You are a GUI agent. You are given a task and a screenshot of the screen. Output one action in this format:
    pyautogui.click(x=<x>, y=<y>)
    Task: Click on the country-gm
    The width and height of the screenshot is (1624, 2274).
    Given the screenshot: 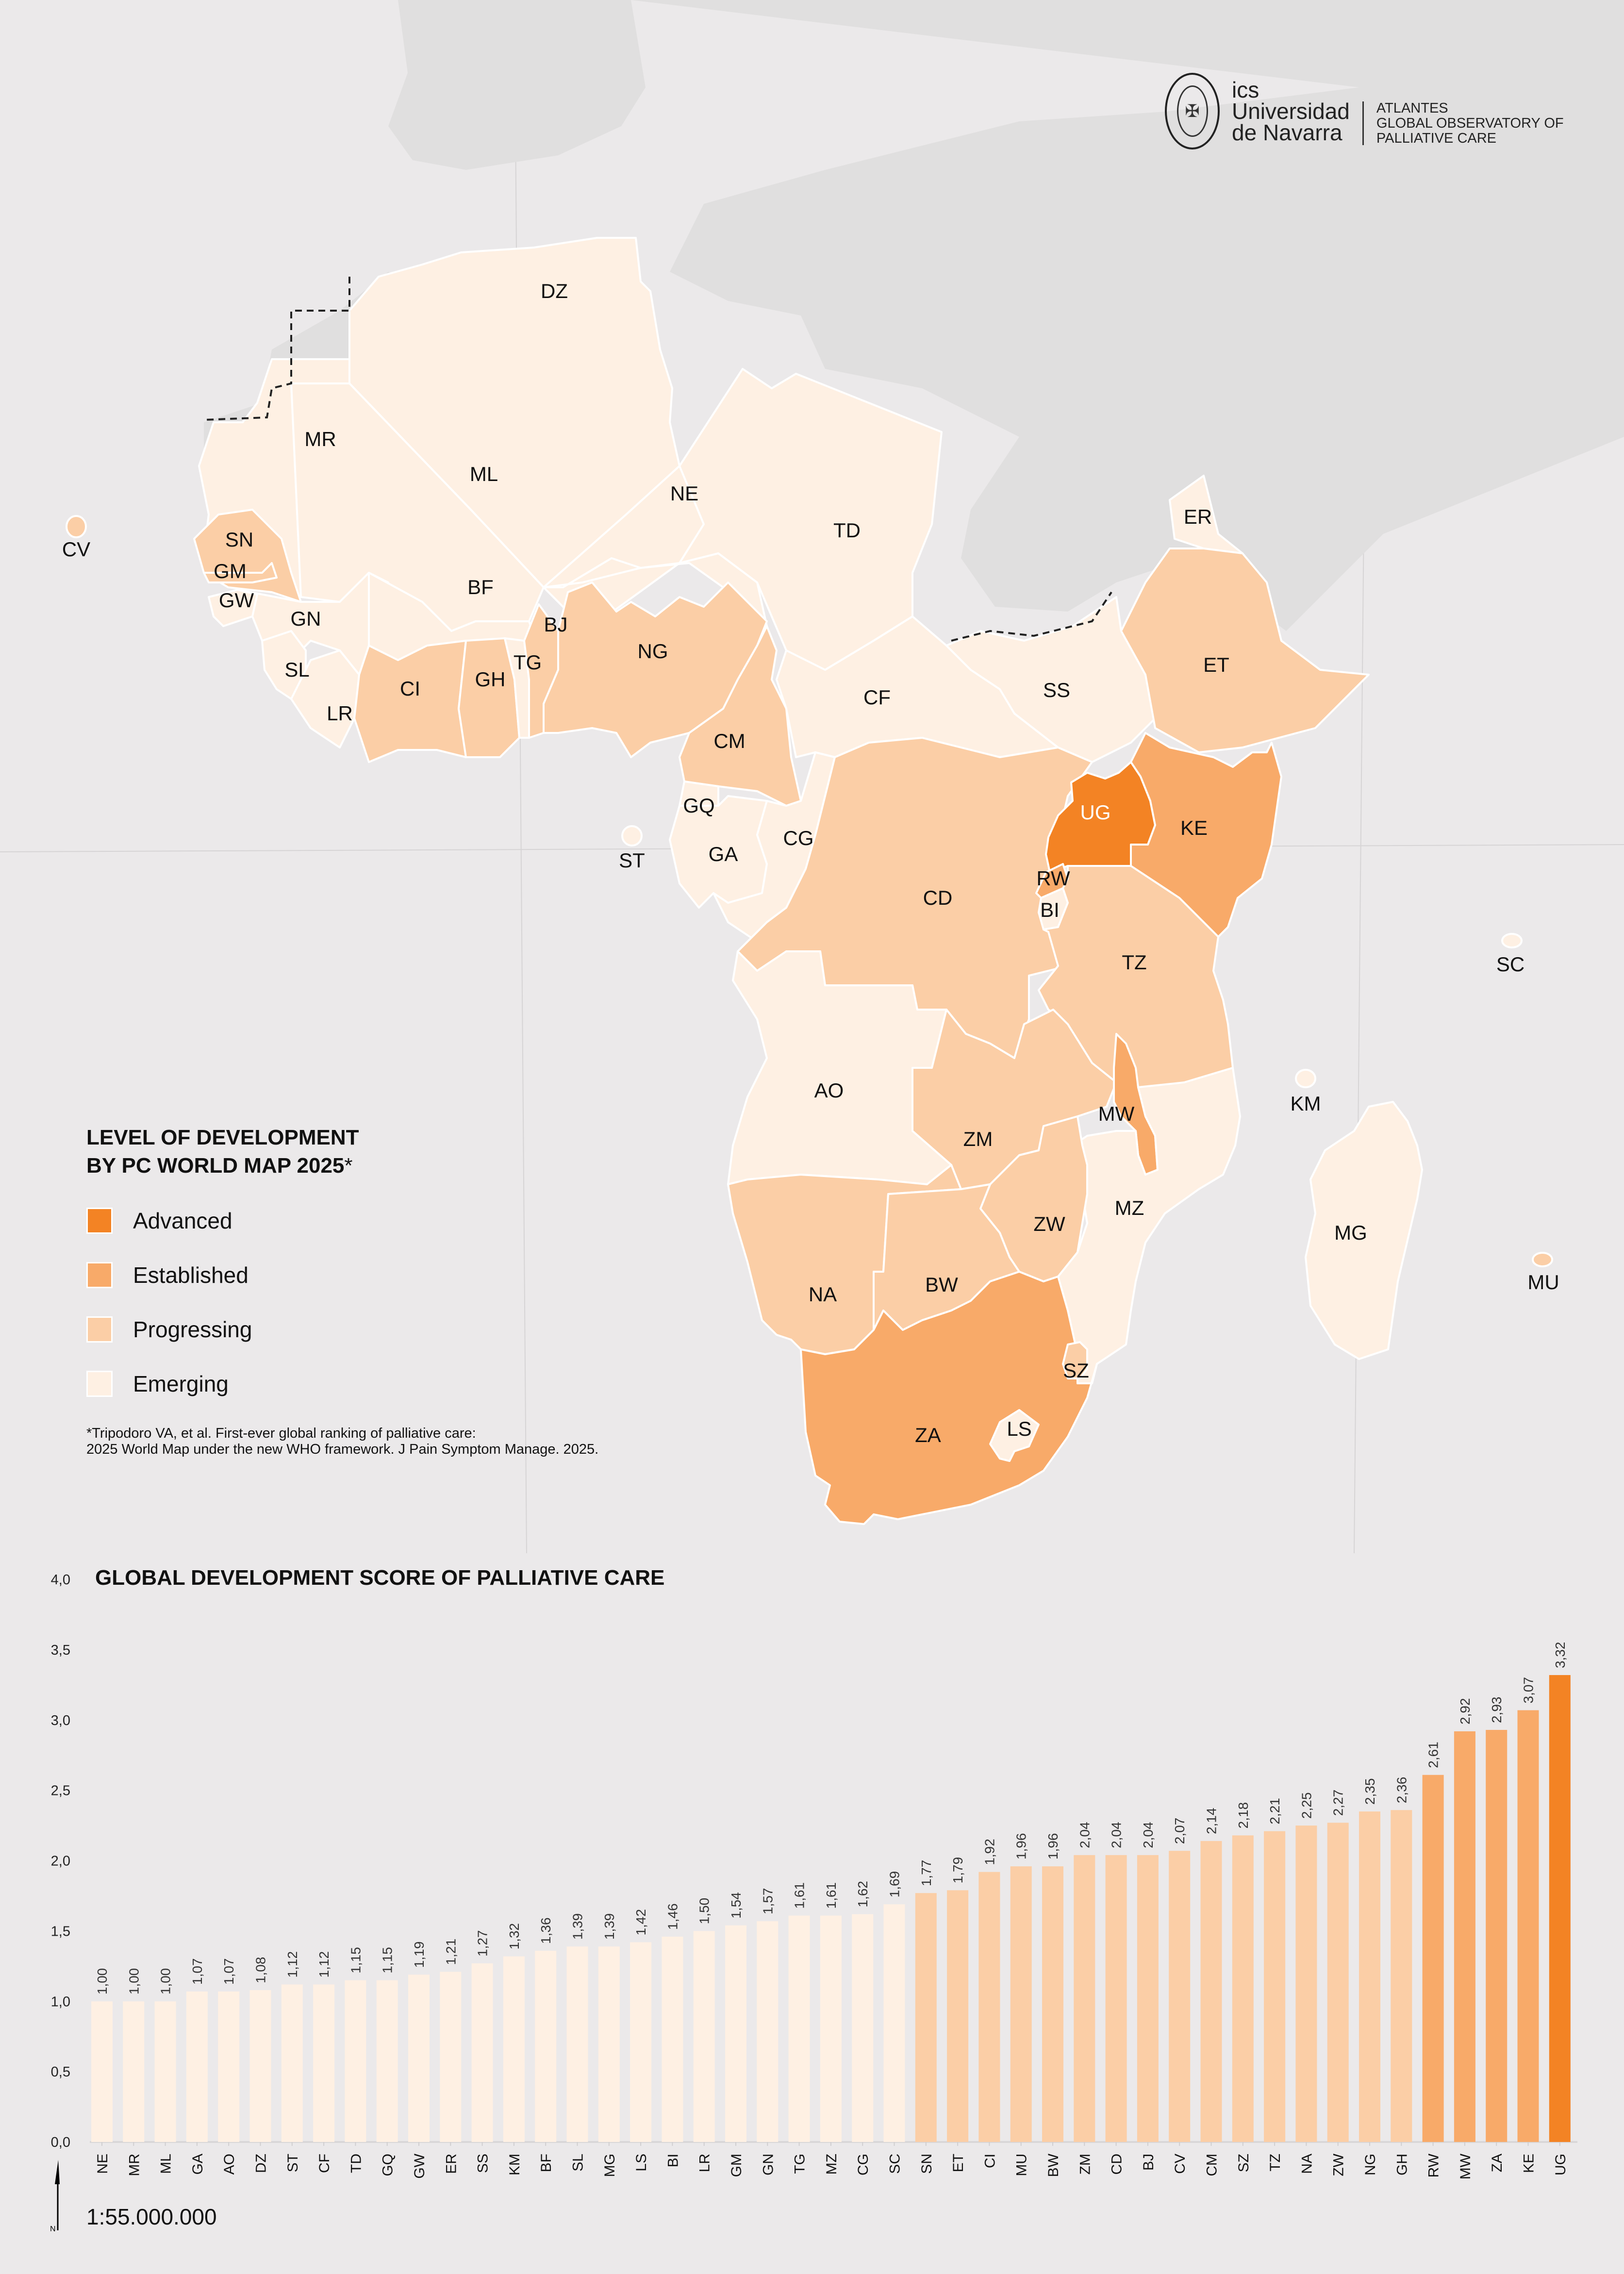 What is the action you would take?
    pyautogui.click(x=240, y=572)
    